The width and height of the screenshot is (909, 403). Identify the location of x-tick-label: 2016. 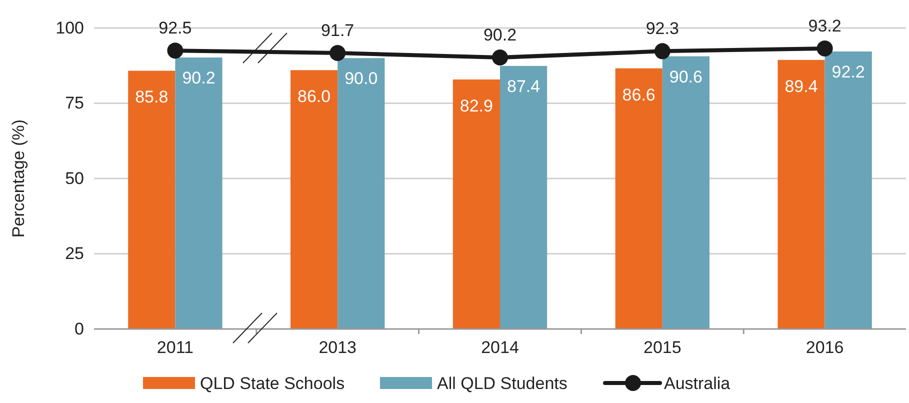
(825, 348).